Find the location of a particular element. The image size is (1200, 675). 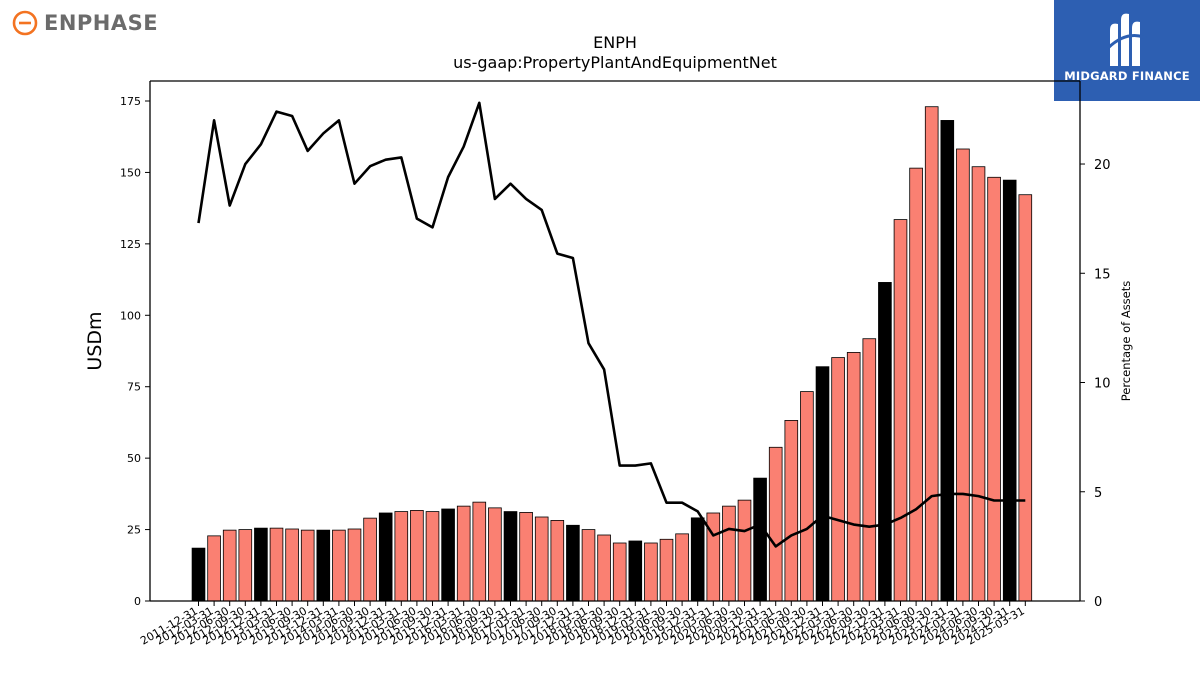

midgard-finance-logo: MIDGARD FINANCE is located at coordinates (1127, 50).